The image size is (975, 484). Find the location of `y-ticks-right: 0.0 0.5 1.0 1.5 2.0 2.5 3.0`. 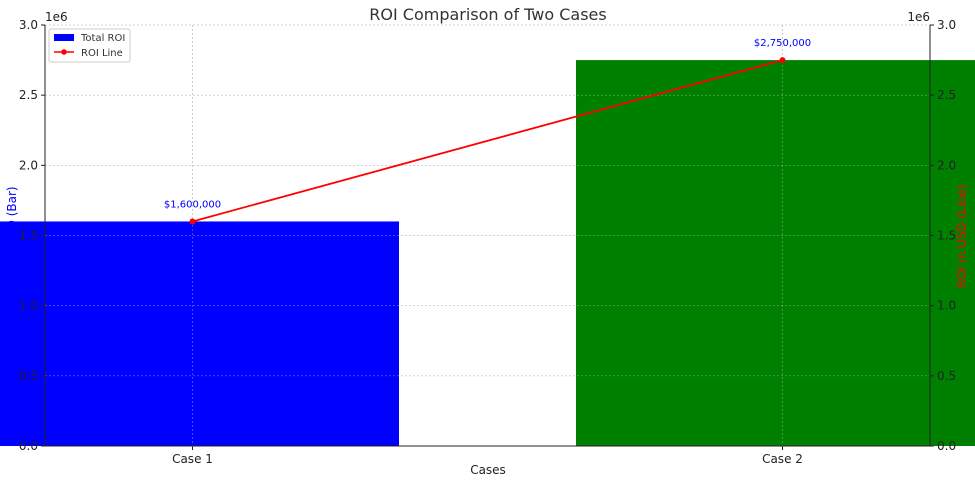

y-ticks-right: 0.0 0.5 1.0 1.5 2.0 2.5 3.0 is located at coordinates (943, 235).